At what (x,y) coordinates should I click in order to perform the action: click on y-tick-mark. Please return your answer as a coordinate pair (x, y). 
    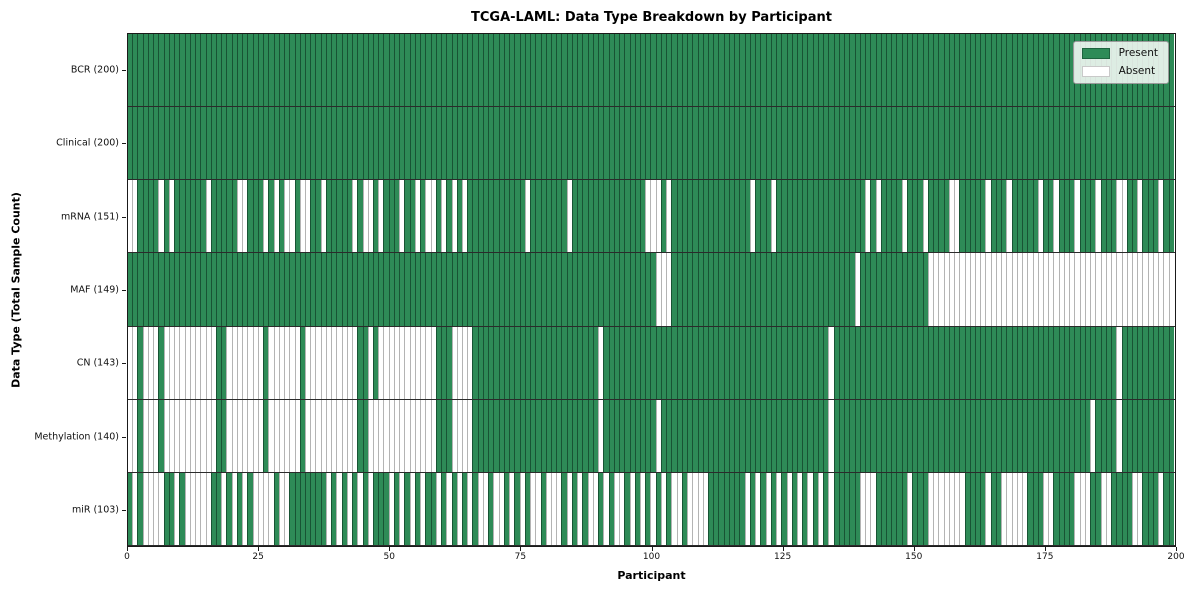
    Looking at the image, I should click on (124, 70).